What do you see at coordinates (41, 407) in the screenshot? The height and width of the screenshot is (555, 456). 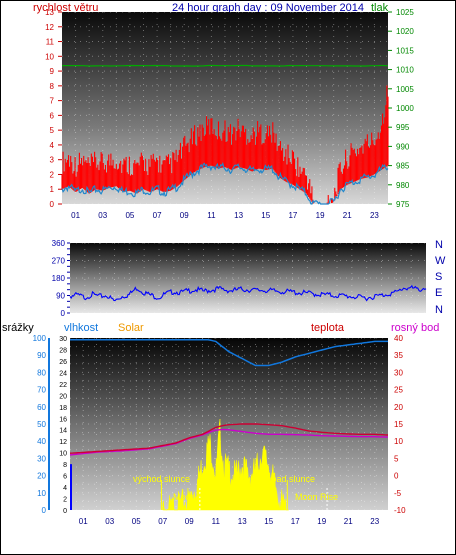 I see `humidity-tick-label: 60` at bounding box center [41, 407].